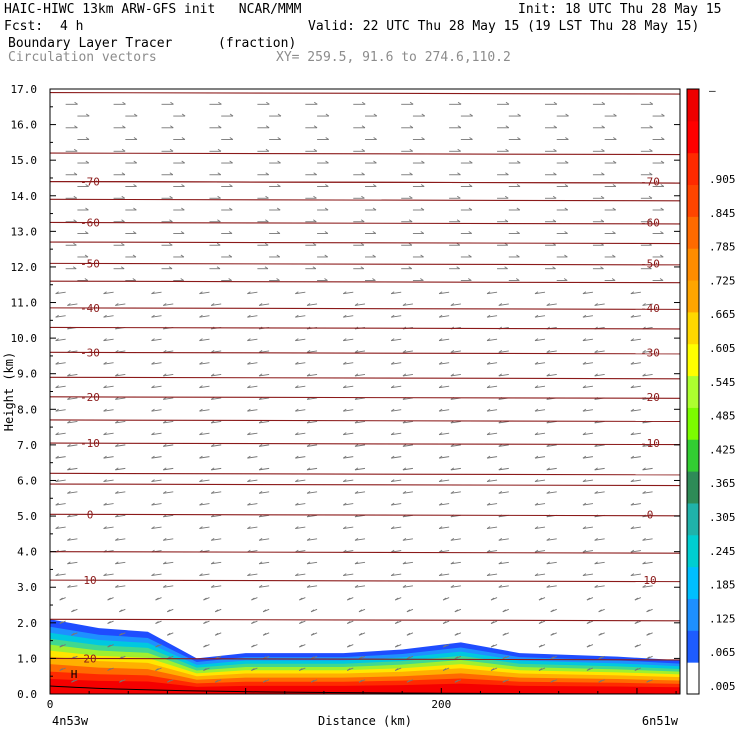  I want to click on colorbar-label: .245, so click(722, 551).